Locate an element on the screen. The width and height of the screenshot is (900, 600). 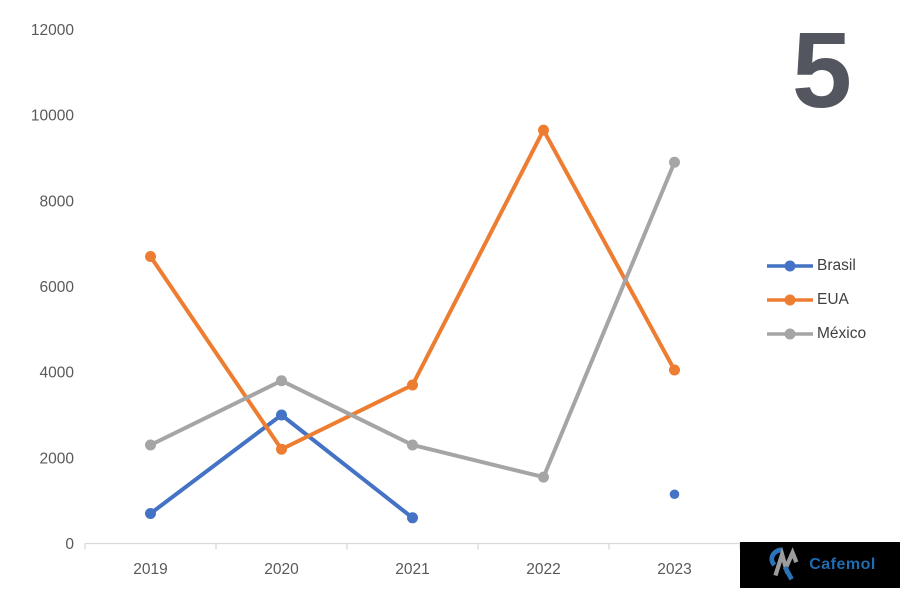
series-line is located at coordinates (281, 466).